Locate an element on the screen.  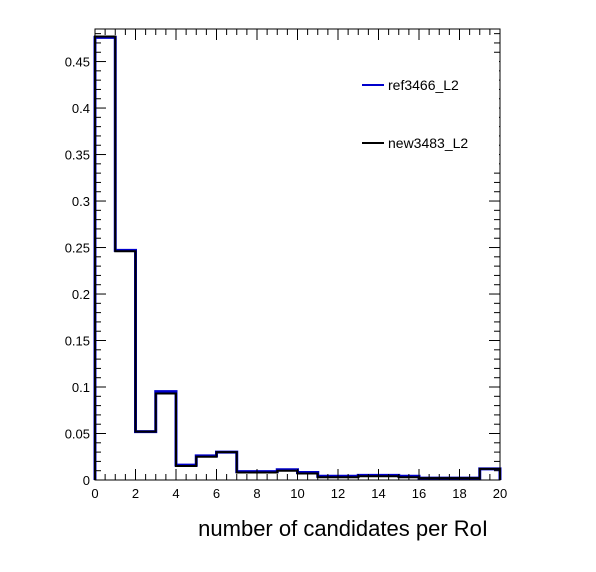
x-tick-label: 2 is located at coordinates (135, 493).